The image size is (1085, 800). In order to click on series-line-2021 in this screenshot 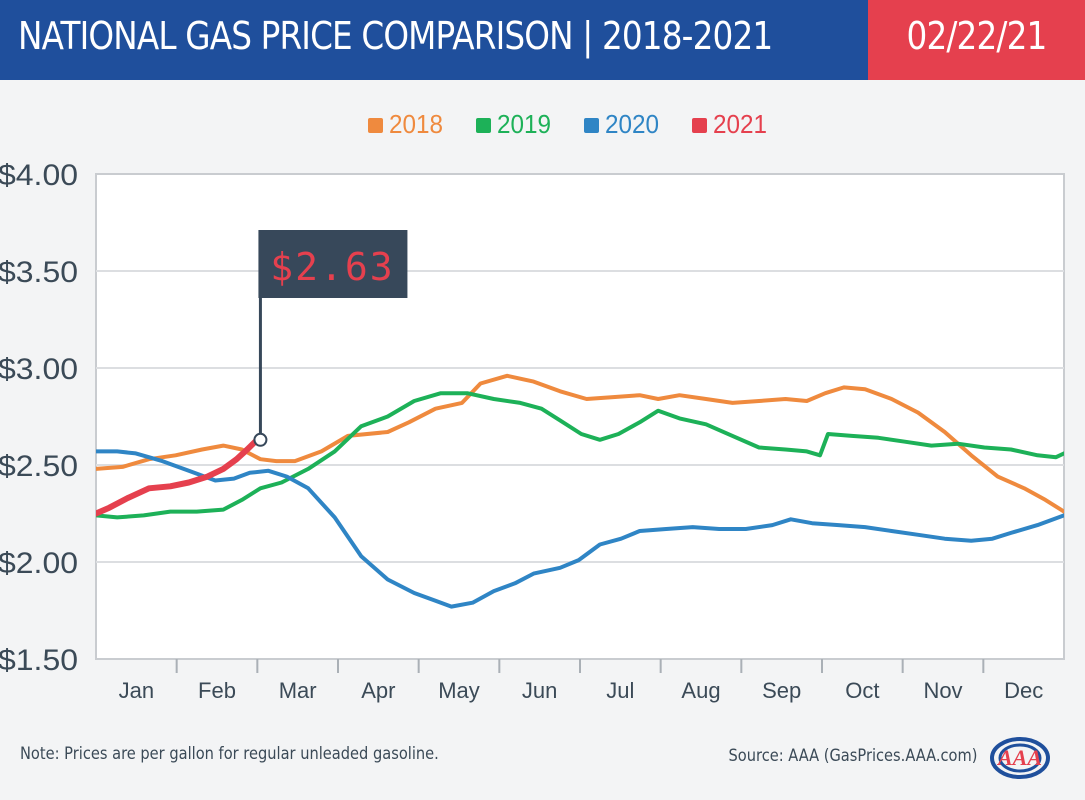, I will do `click(180, 476)`.